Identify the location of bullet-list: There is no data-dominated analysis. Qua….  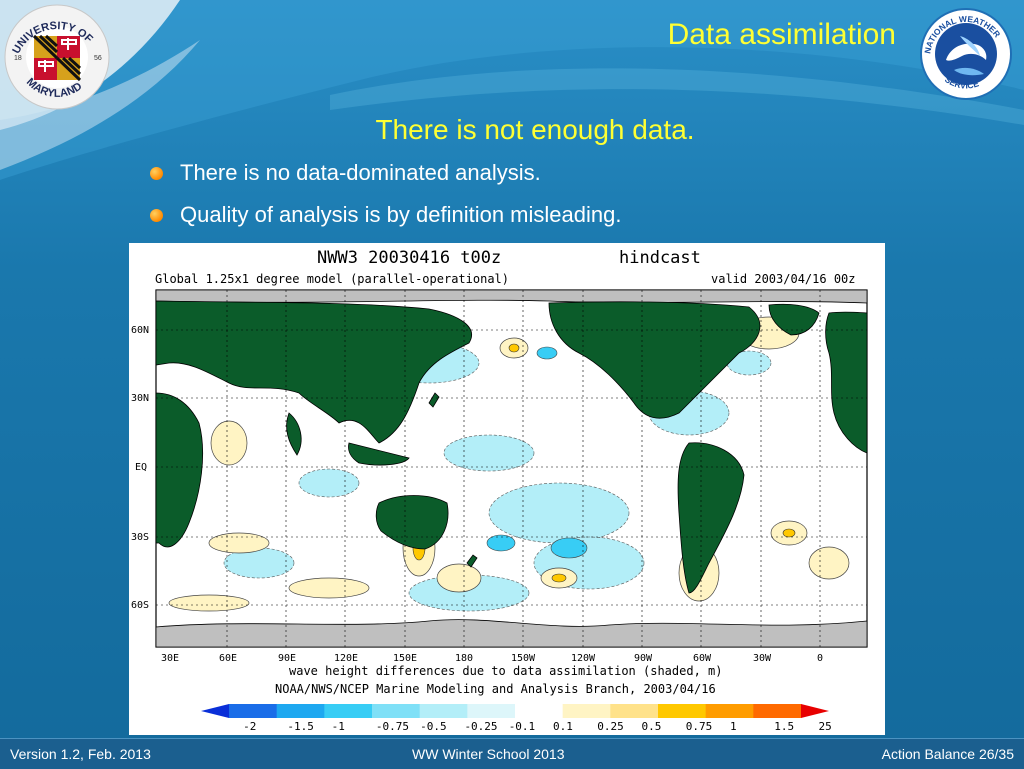
(385, 200).